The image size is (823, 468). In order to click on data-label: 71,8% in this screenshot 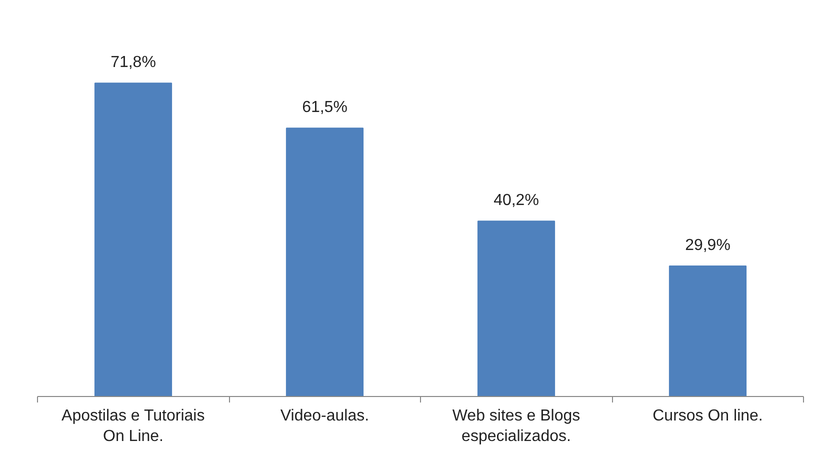, I will do `click(133, 63)`.